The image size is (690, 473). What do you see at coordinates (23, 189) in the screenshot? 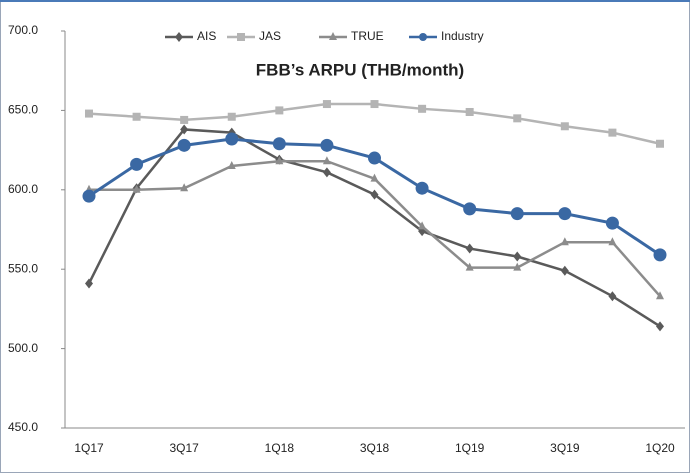
I see `y-tick-label: 600.0` at bounding box center [23, 189].